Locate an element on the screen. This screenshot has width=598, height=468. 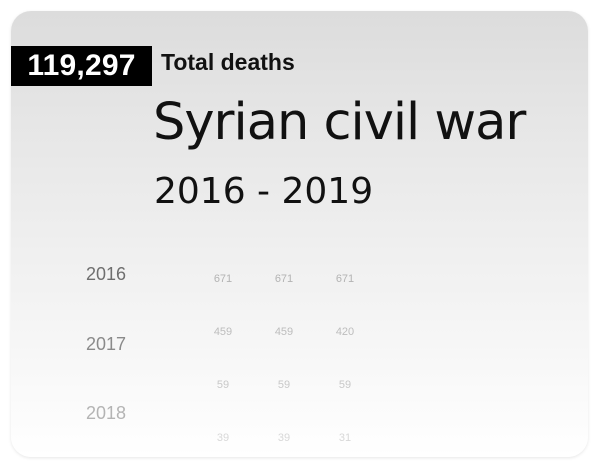
page-title: Syrian civil war is located at coordinates (339, 122).